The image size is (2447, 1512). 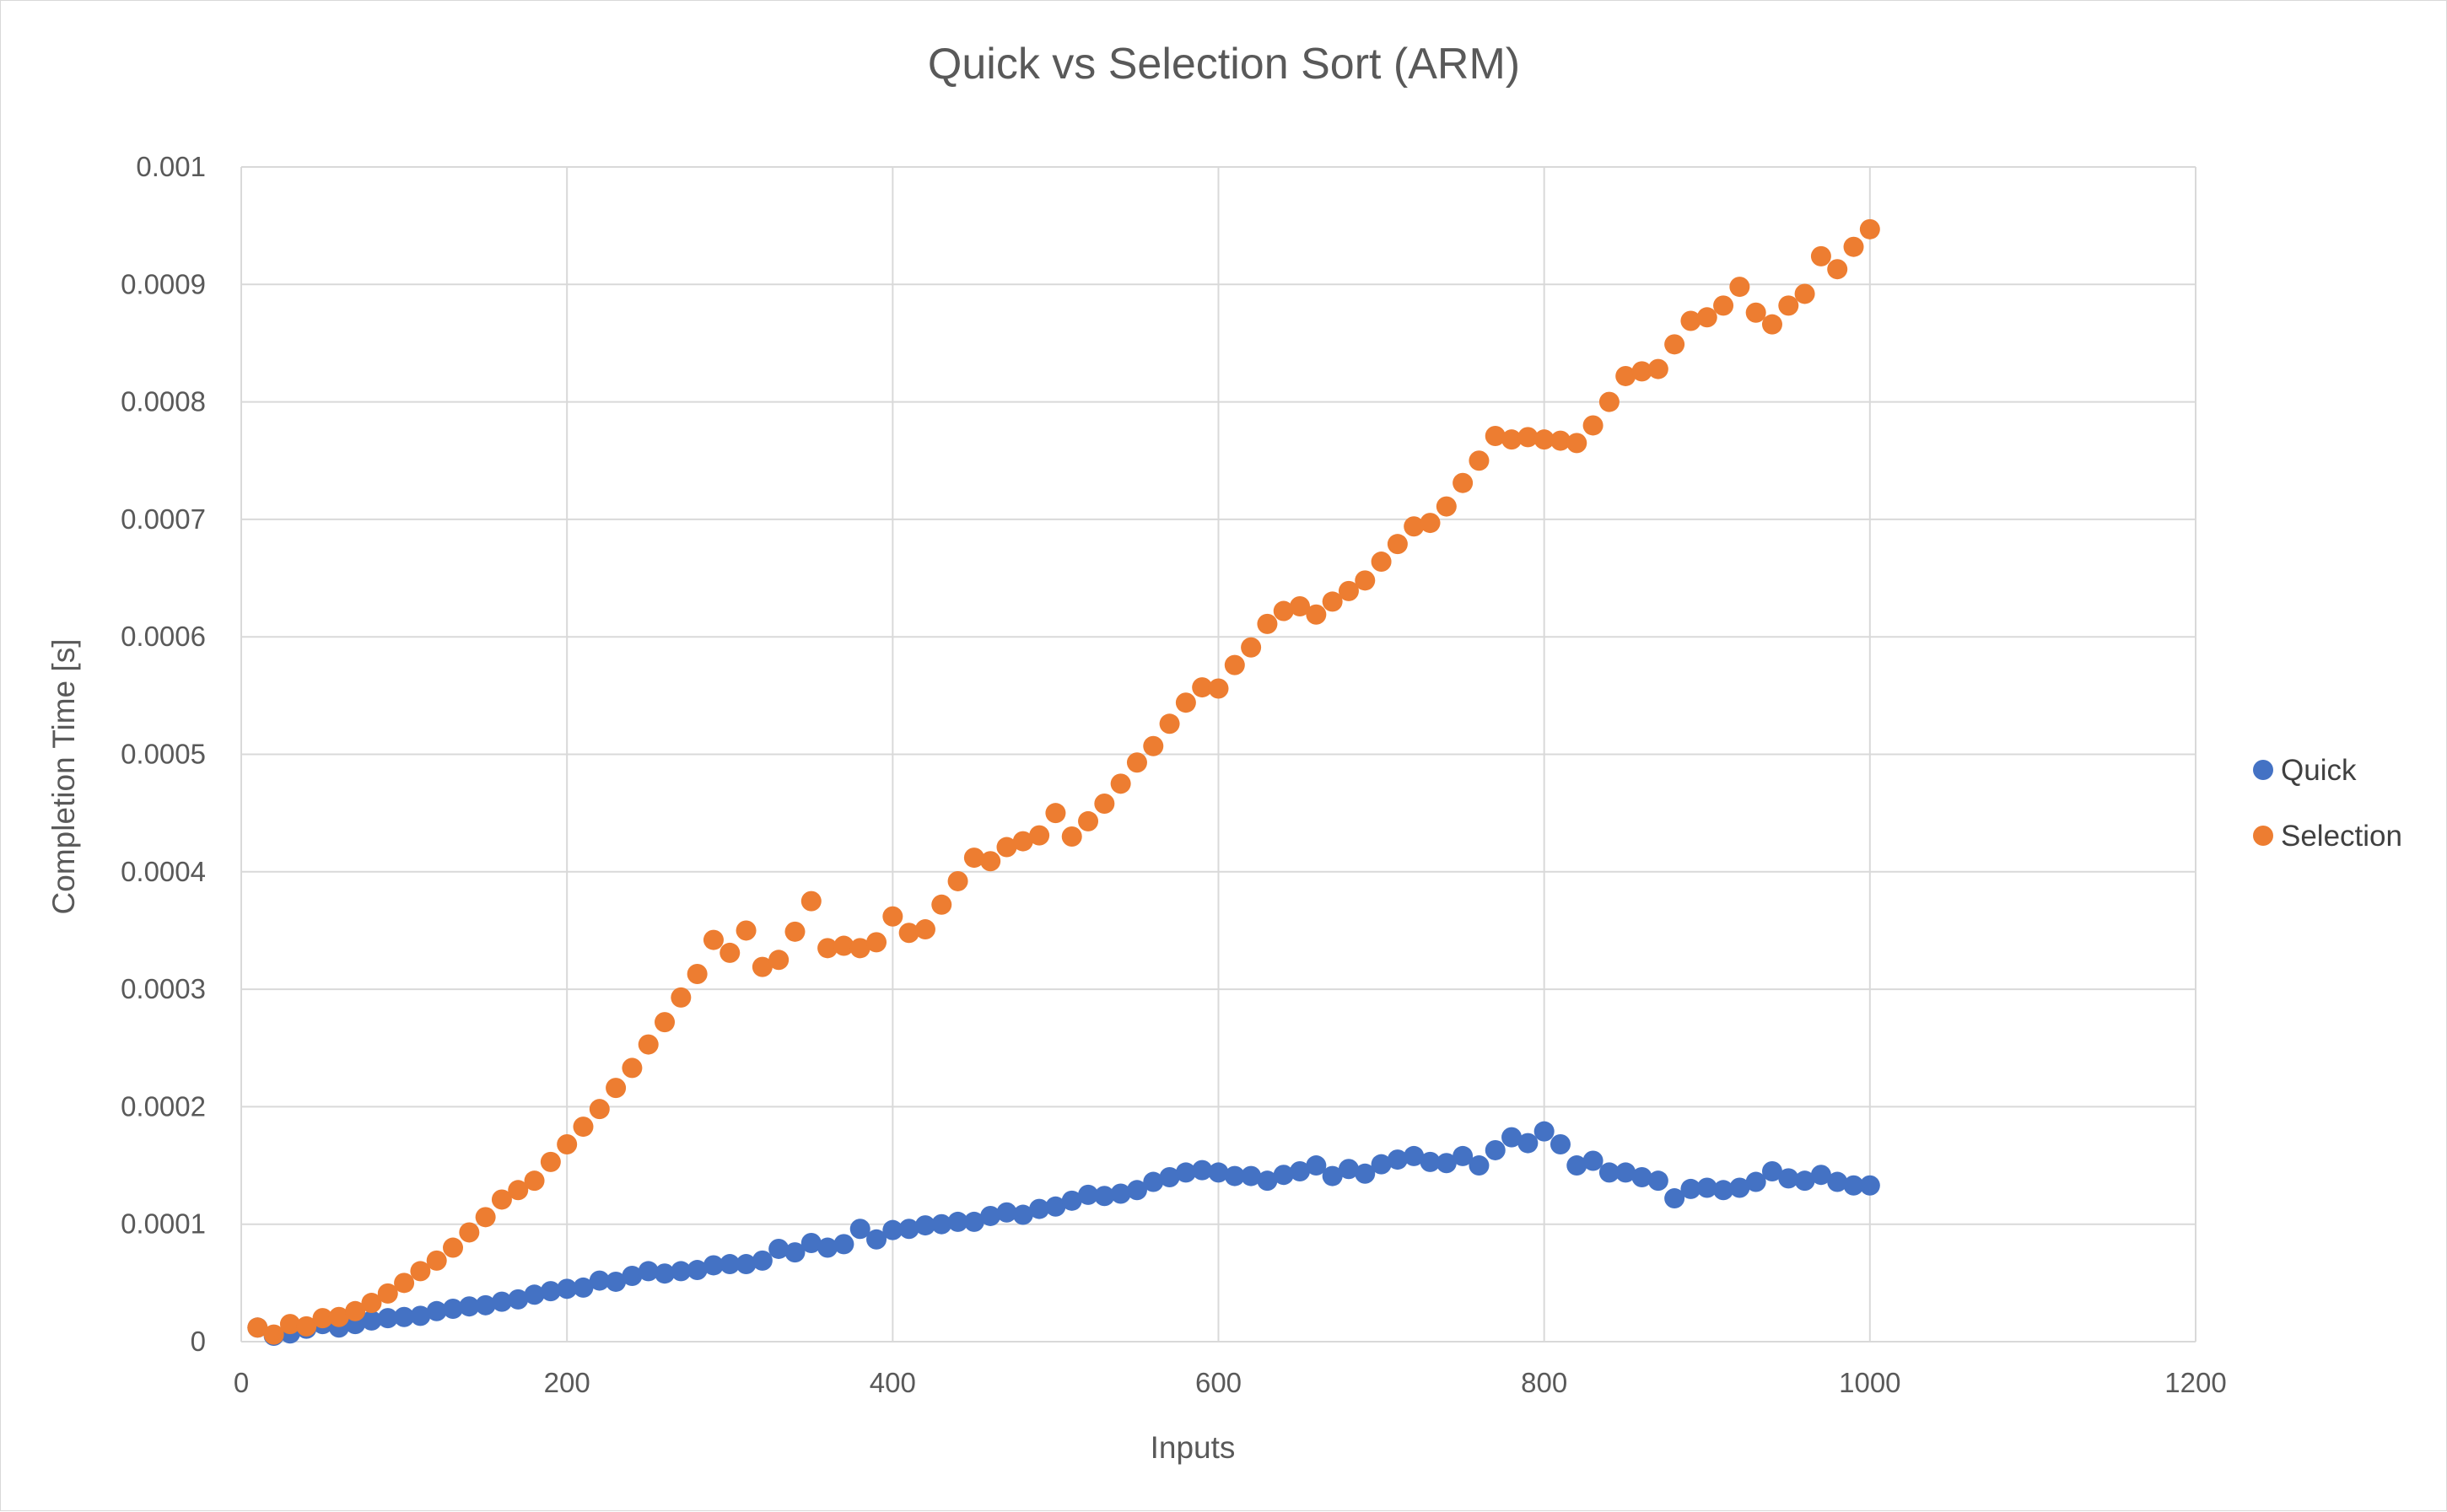 What do you see at coordinates (1063, 1234) in the screenshot?
I see `series-quick` at bounding box center [1063, 1234].